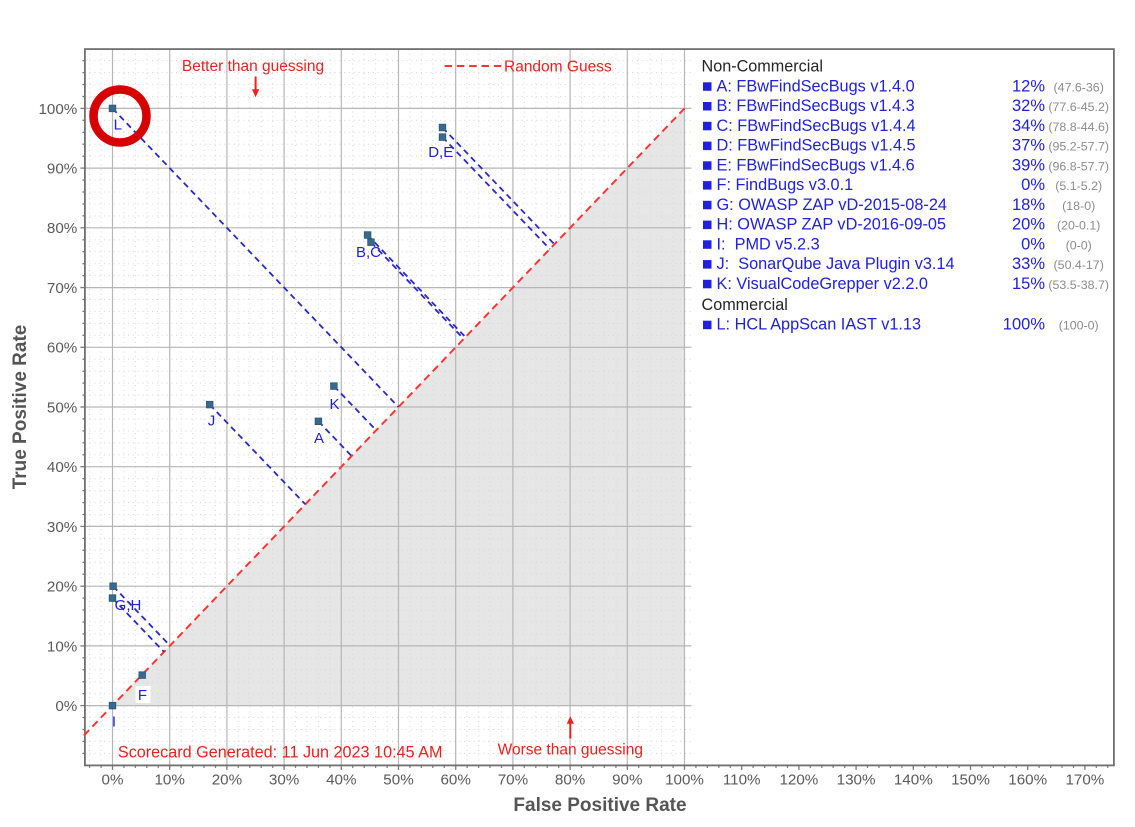 The width and height of the screenshot is (1135, 827). Describe the element at coordinates (798, 779) in the screenshot. I see `svg-text: 120%` at that location.